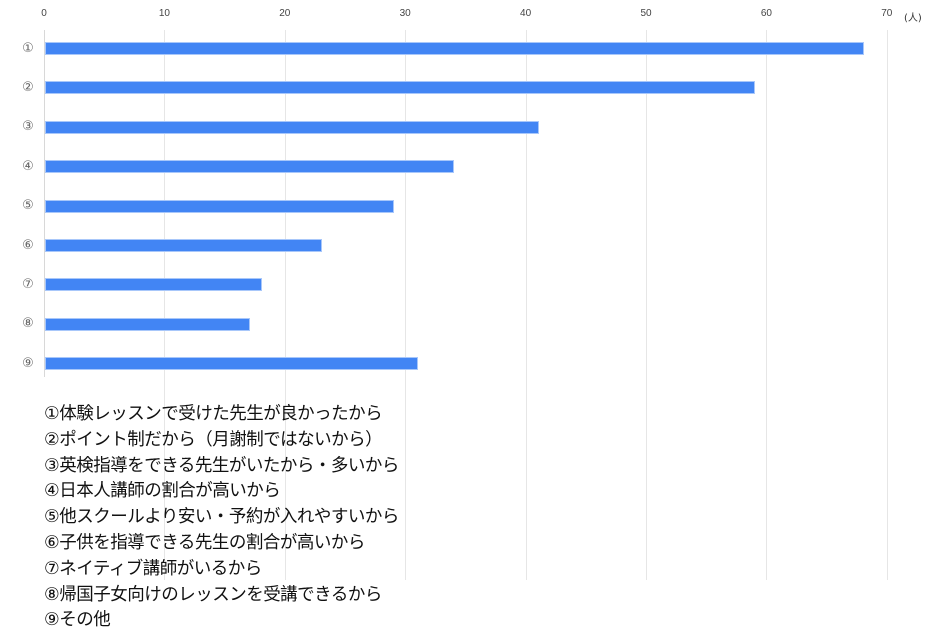  Describe the element at coordinates (221, 465) in the screenshot. I see `legend-item: ③英検指導をできる先生がいたから・多いから` at that location.